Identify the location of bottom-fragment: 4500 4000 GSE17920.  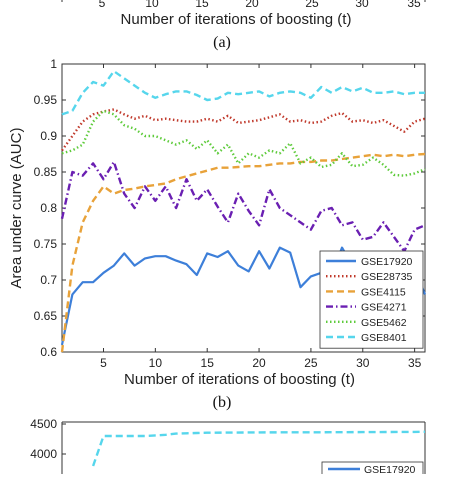
(228, 447).